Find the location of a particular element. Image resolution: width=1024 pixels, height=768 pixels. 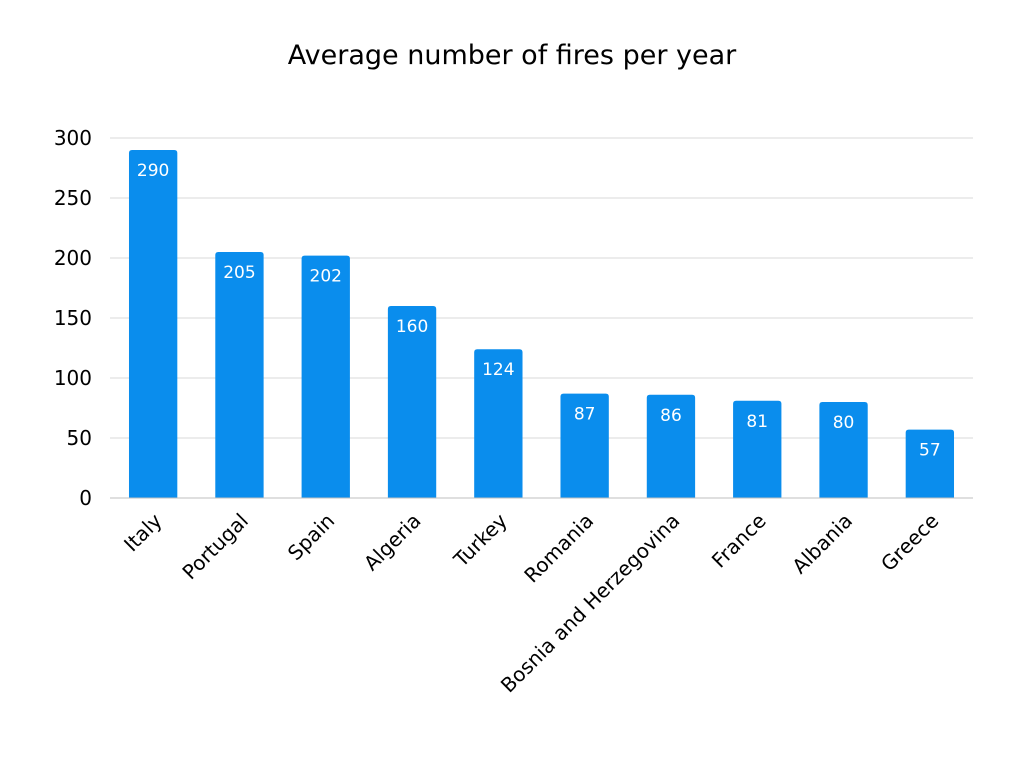

x-tick-label: Turkey is located at coordinates (480, 540).